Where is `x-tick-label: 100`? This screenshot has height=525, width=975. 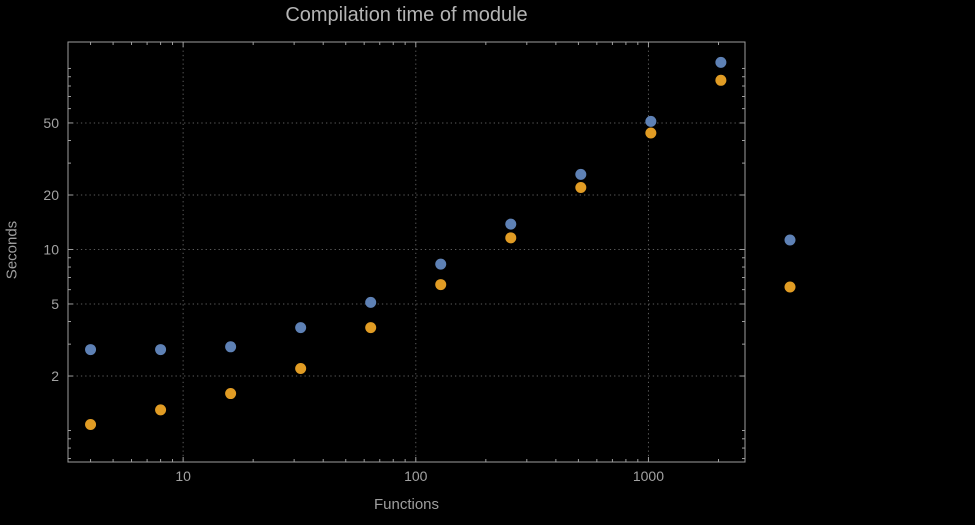 x-tick-label: 100 is located at coordinates (416, 476).